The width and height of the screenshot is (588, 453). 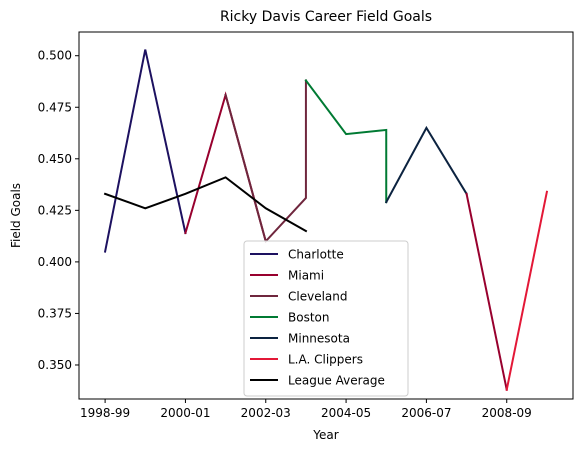 I want to click on x-tick-label: 2000-01, so click(x=185, y=413).